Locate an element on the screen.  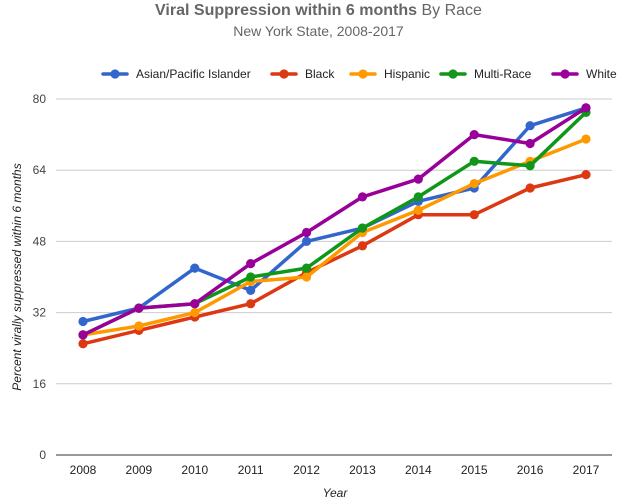
x-tick-label: 2008 is located at coordinates (83, 470).